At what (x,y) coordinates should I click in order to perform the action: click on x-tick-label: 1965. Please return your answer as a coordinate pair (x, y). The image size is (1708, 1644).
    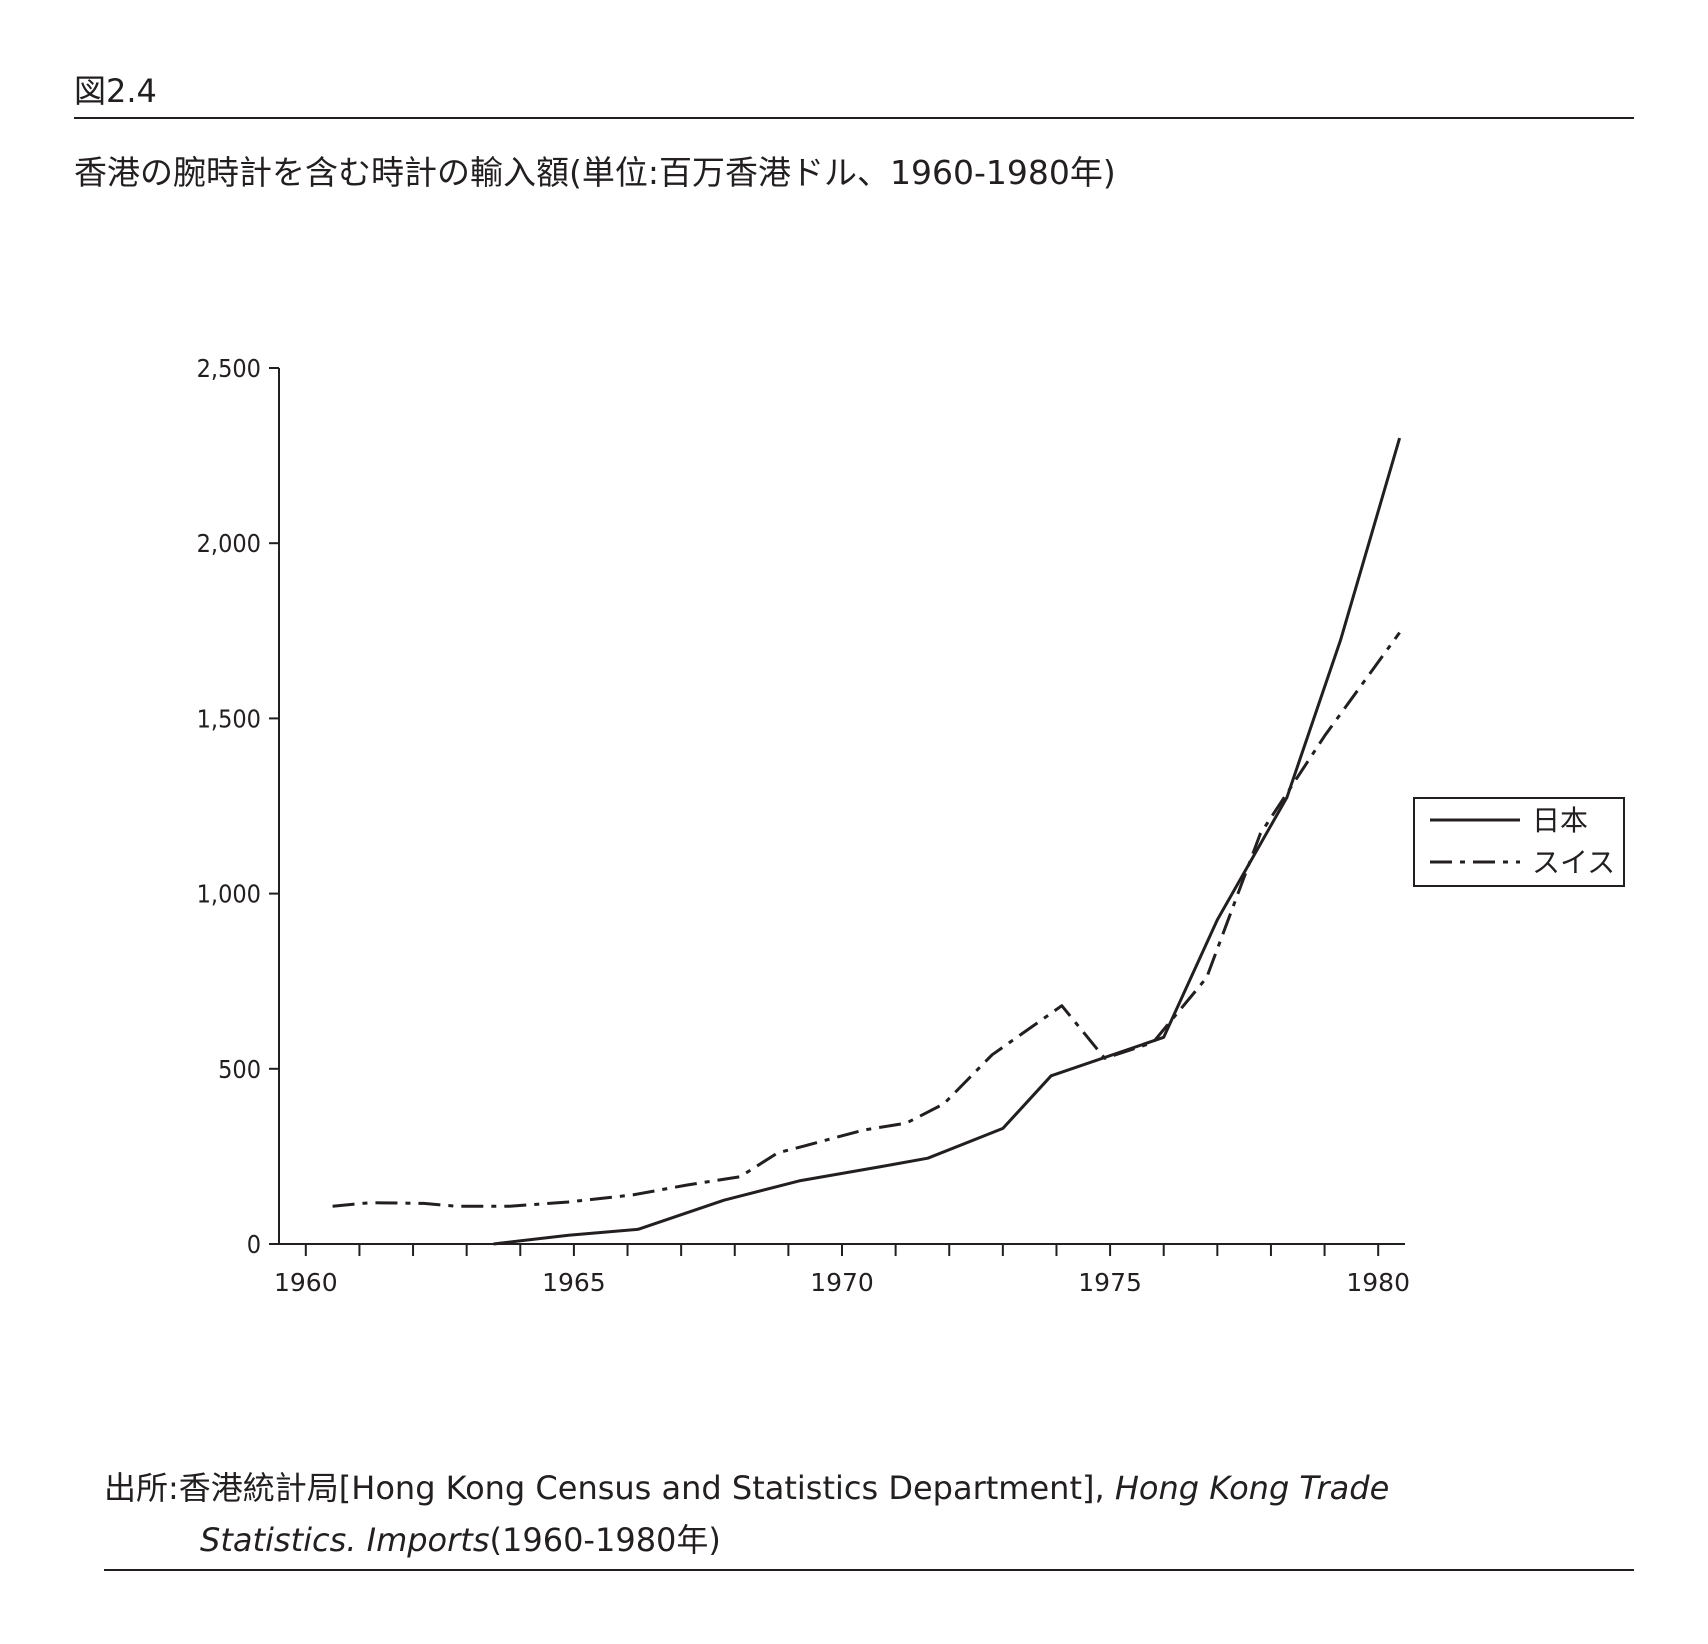
    Looking at the image, I should click on (574, 1282).